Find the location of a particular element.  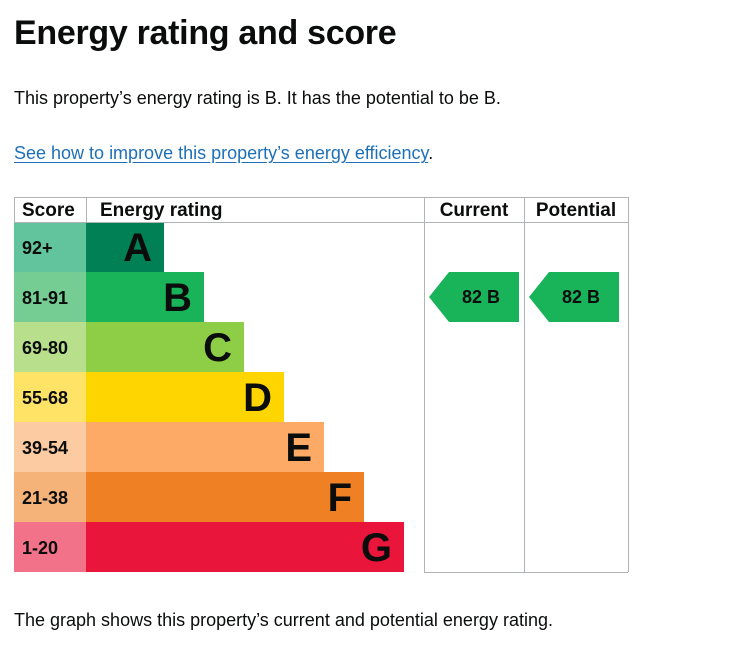

score-cell-d is located at coordinates (50, 397).